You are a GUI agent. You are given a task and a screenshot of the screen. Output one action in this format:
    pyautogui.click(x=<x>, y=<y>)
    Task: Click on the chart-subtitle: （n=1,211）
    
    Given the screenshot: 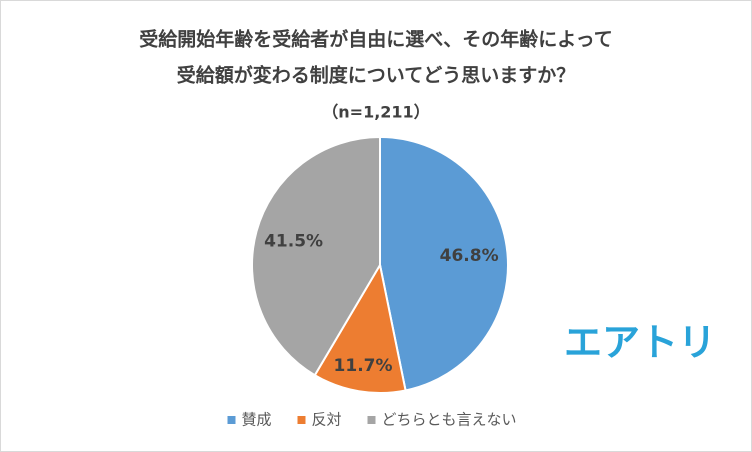 What is the action you would take?
    pyautogui.click(x=375, y=112)
    